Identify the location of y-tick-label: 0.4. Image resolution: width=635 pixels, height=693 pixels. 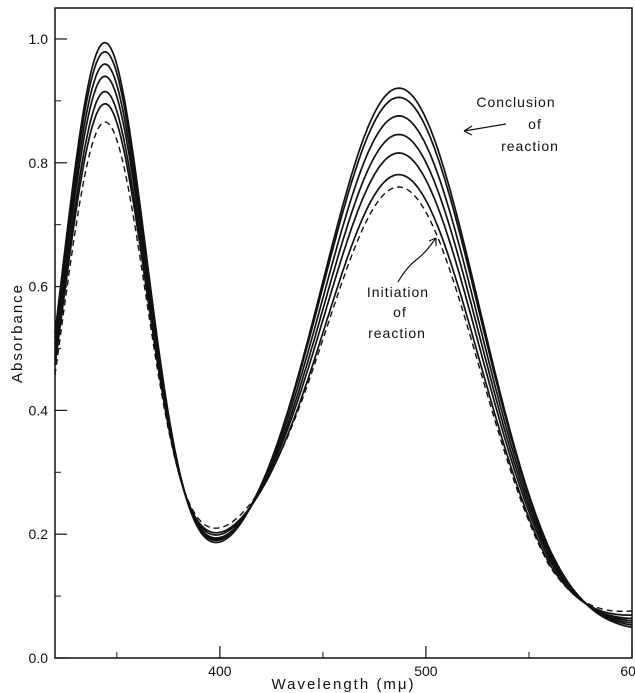
(39, 410).